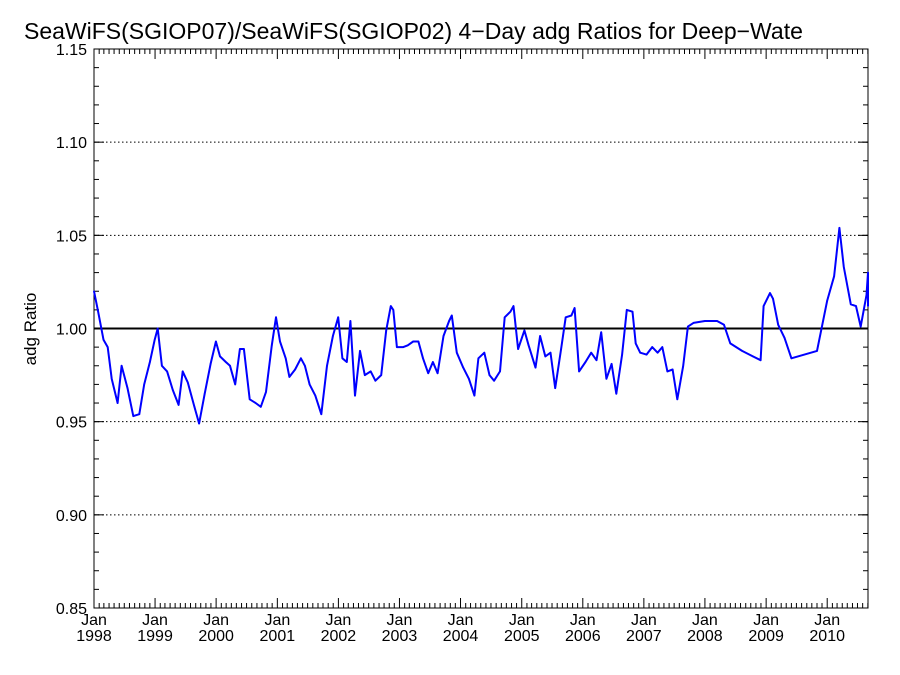  Describe the element at coordinates (94, 636) in the screenshot. I see `x-tick-label-year: 1998` at that location.